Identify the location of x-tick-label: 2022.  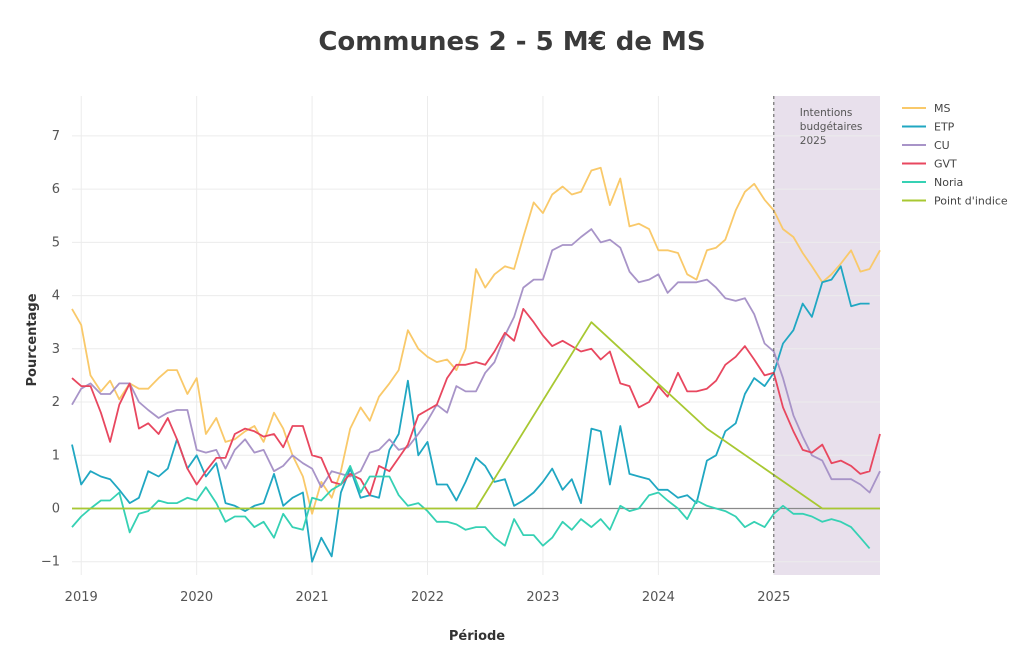
(427, 597).